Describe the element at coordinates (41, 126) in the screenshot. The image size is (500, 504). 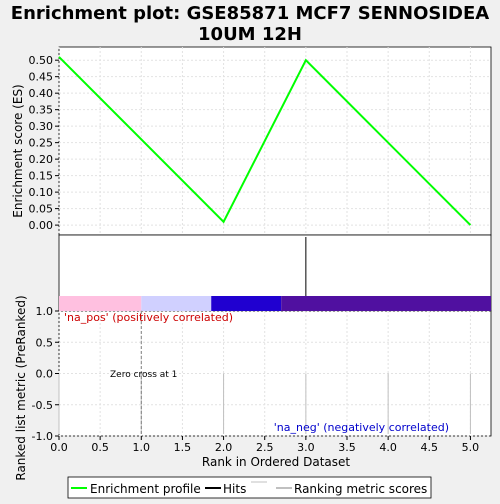
I see `es-ytick-label: 0.30` at that location.